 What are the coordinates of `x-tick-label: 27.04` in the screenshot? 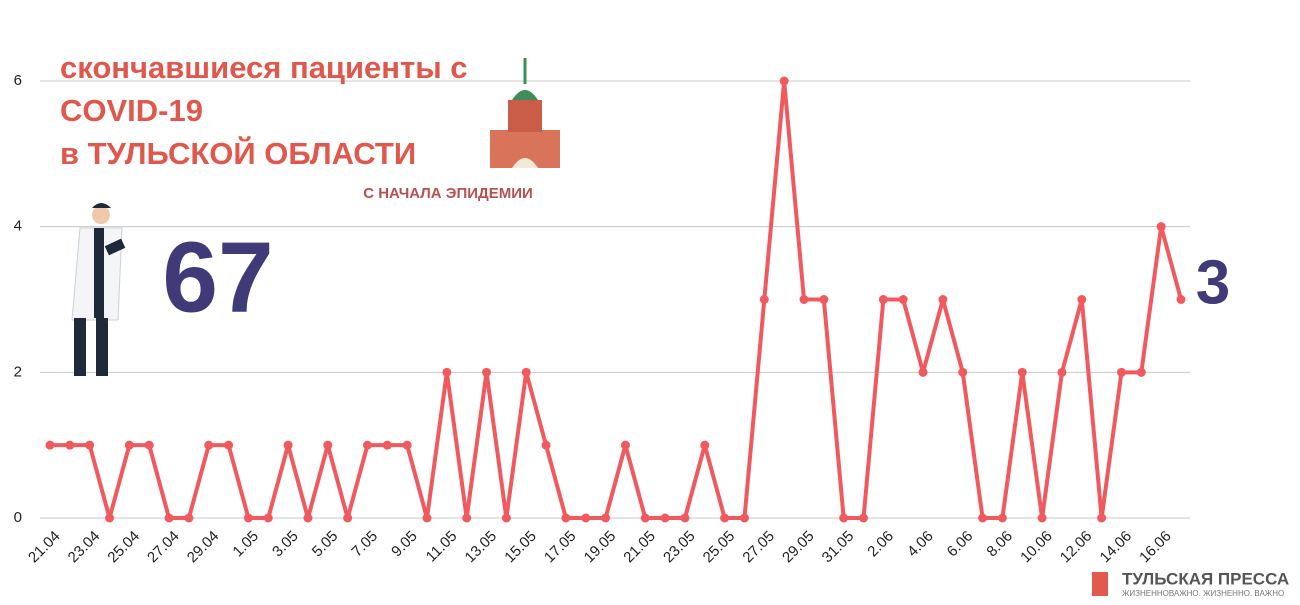 It's located at (163, 547).